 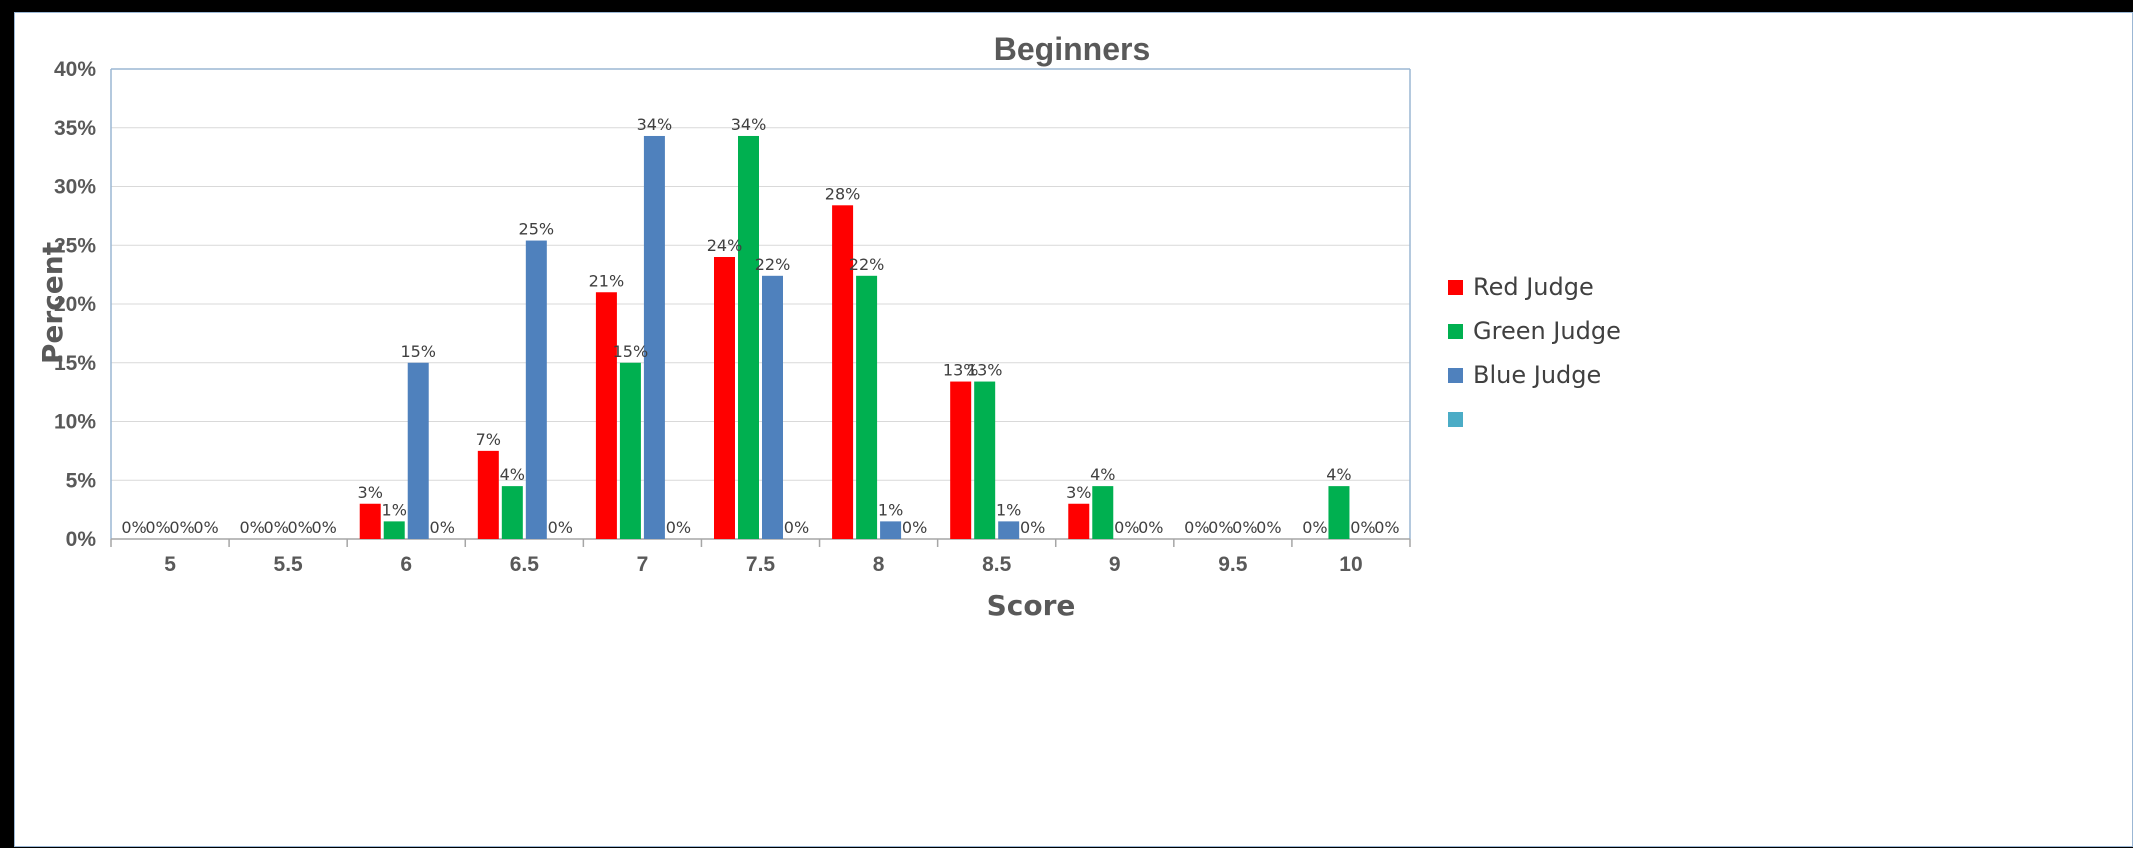 What do you see at coordinates (1350, 564) in the screenshot?
I see `x-tick-label: 10` at bounding box center [1350, 564].